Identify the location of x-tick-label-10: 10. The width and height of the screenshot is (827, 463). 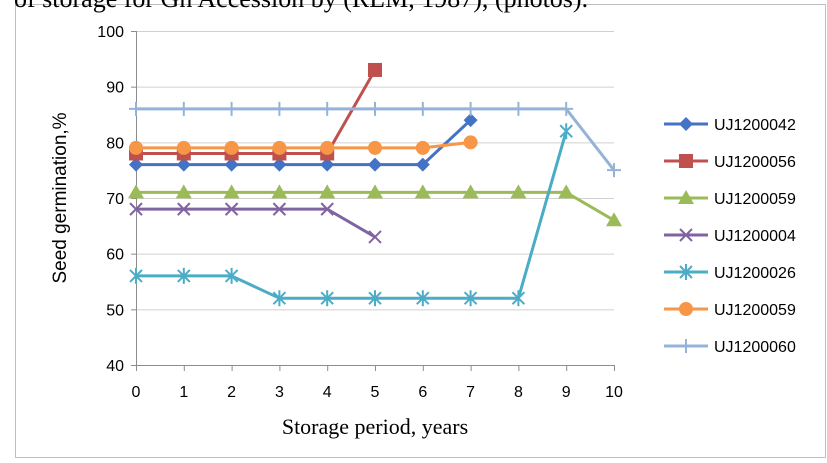
(614, 392).